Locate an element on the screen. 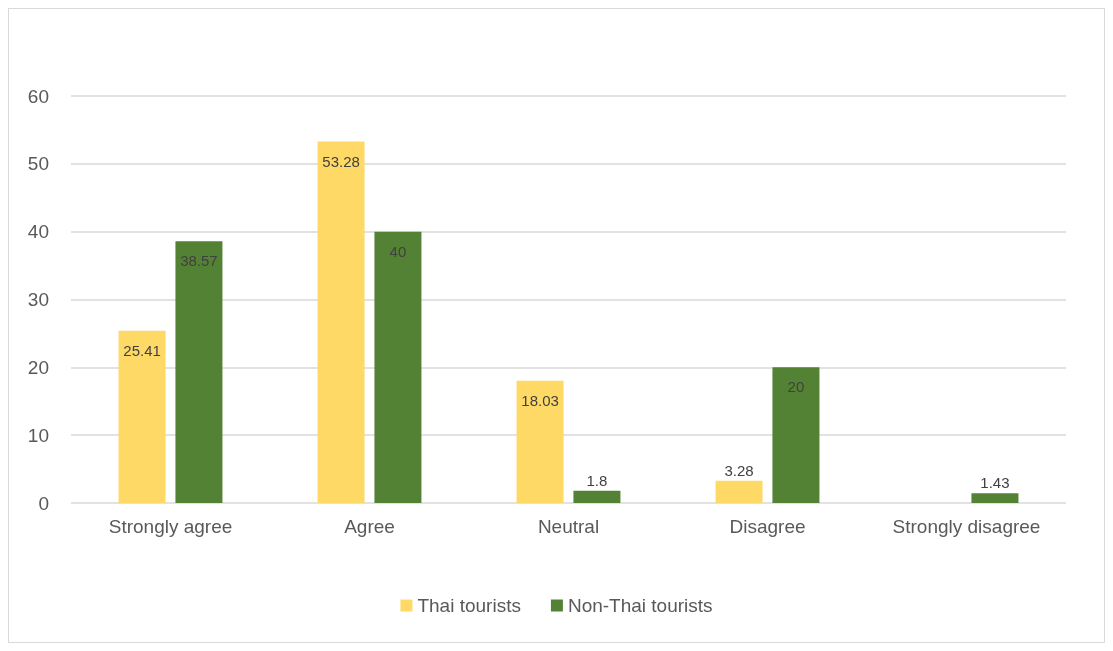 This screenshot has width=1113, height=651. y-tick-label: 10 is located at coordinates (38, 435).